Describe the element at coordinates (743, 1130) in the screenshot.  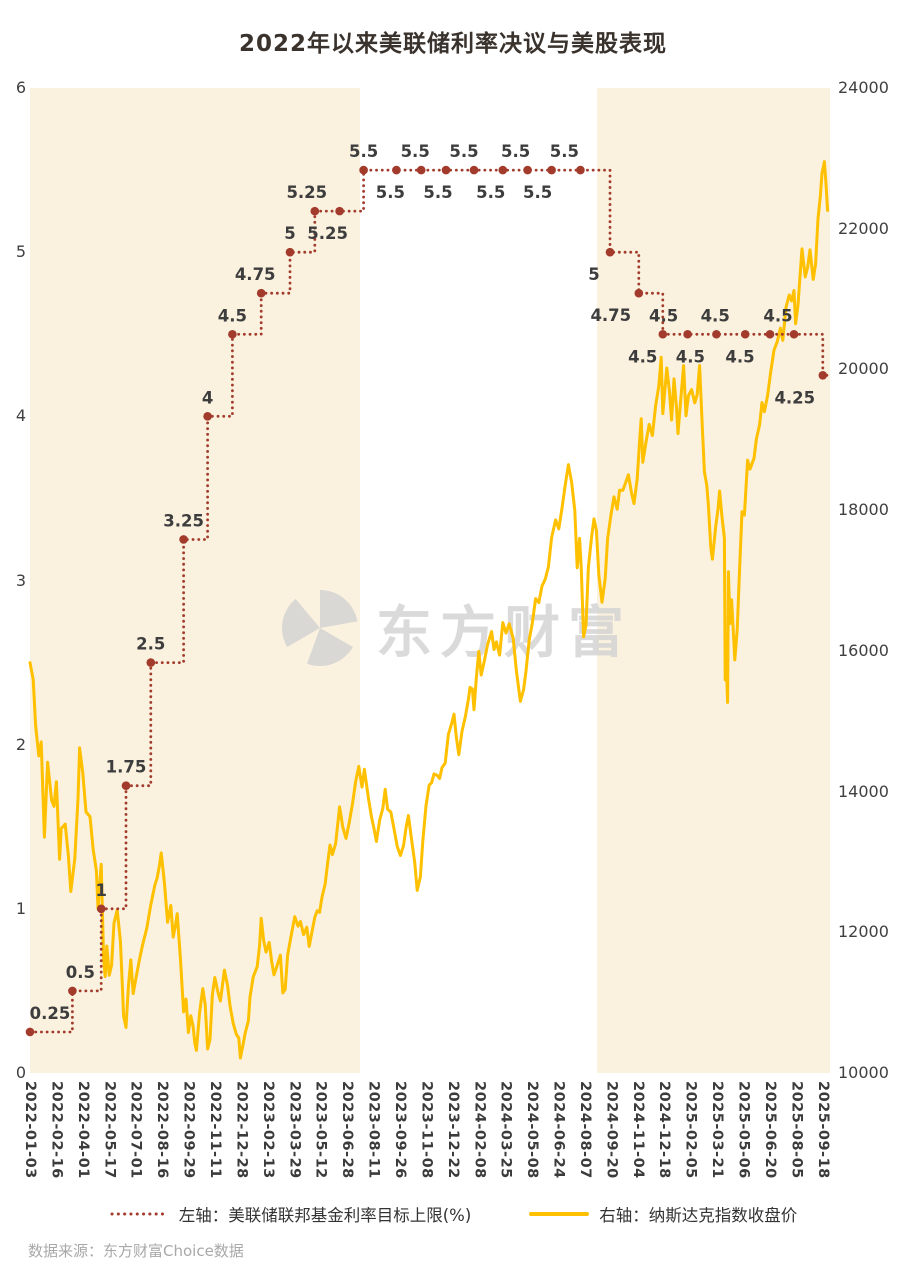
I see `x-axis-tick: 2025-05-06` at that location.